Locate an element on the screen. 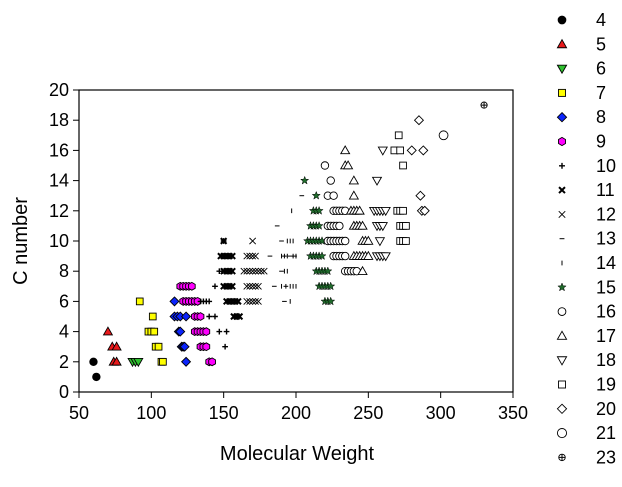  legend-item: 18 is located at coordinates (586, 360).